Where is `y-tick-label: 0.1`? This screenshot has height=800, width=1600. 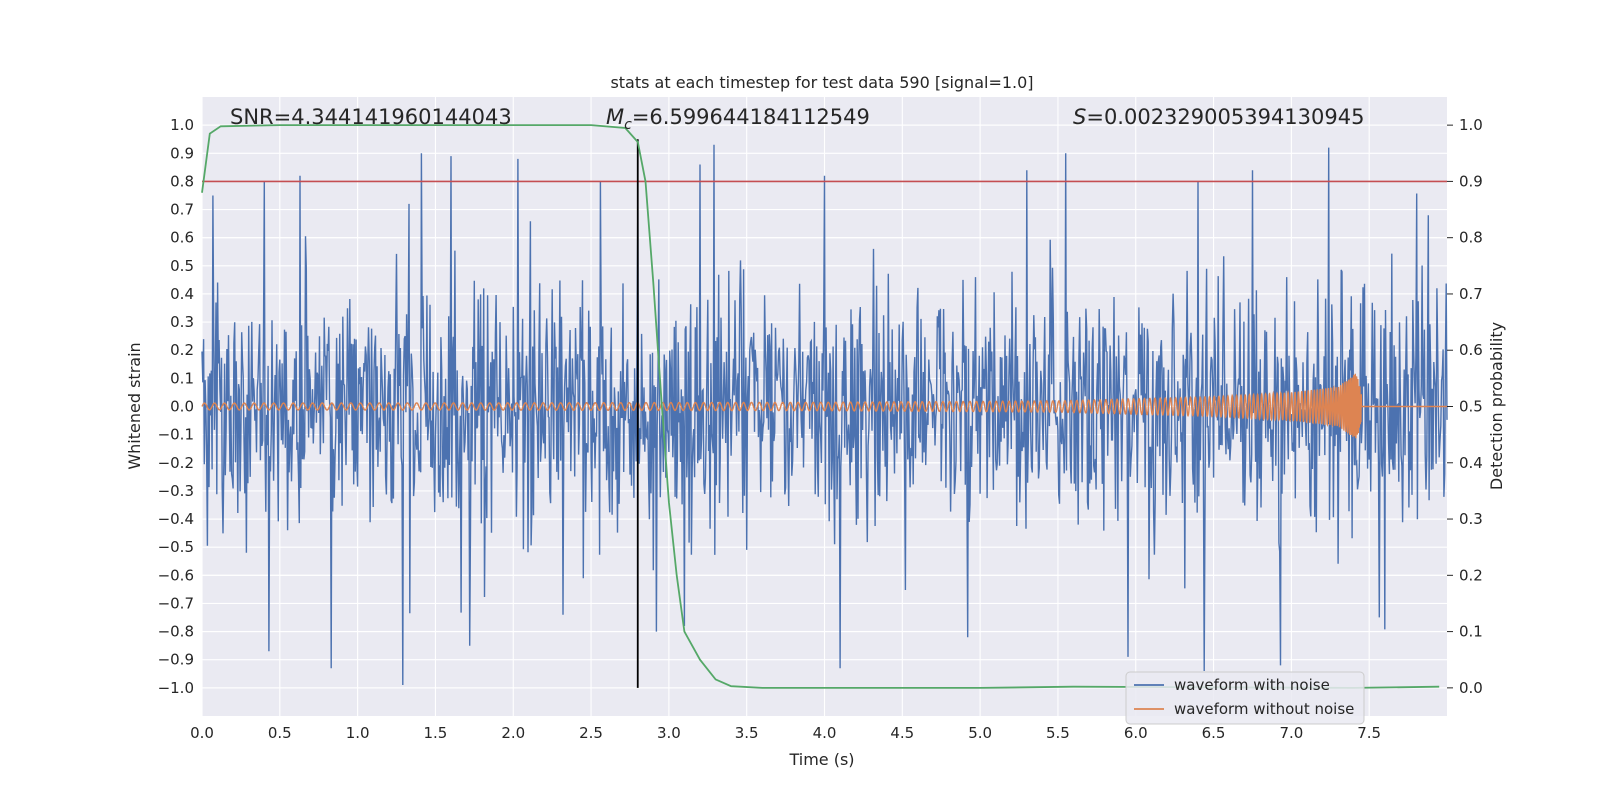 y-tick-label: 0.1 is located at coordinates (182, 378).